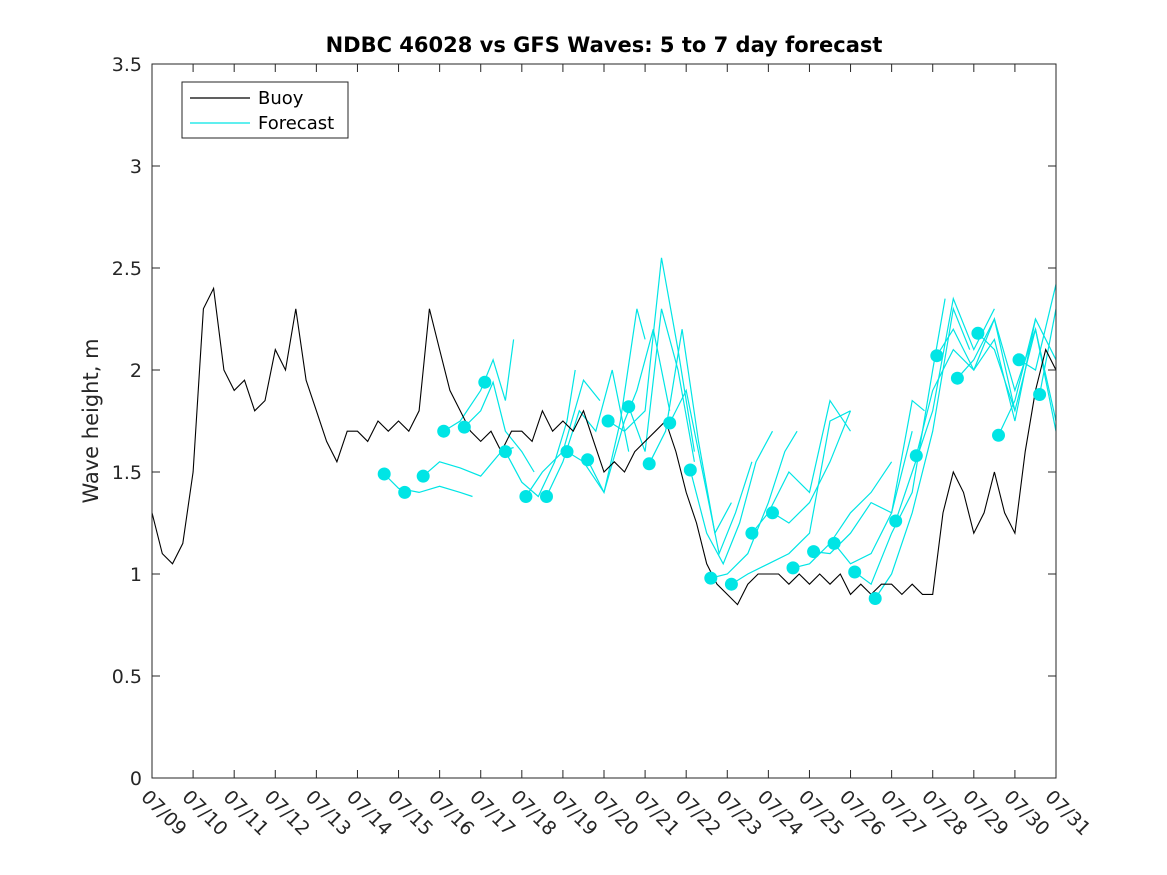 This screenshot has width=1167, height=875. What do you see at coordinates (136, 779) in the screenshot?
I see `y-tick-label: 0` at bounding box center [136, 779].